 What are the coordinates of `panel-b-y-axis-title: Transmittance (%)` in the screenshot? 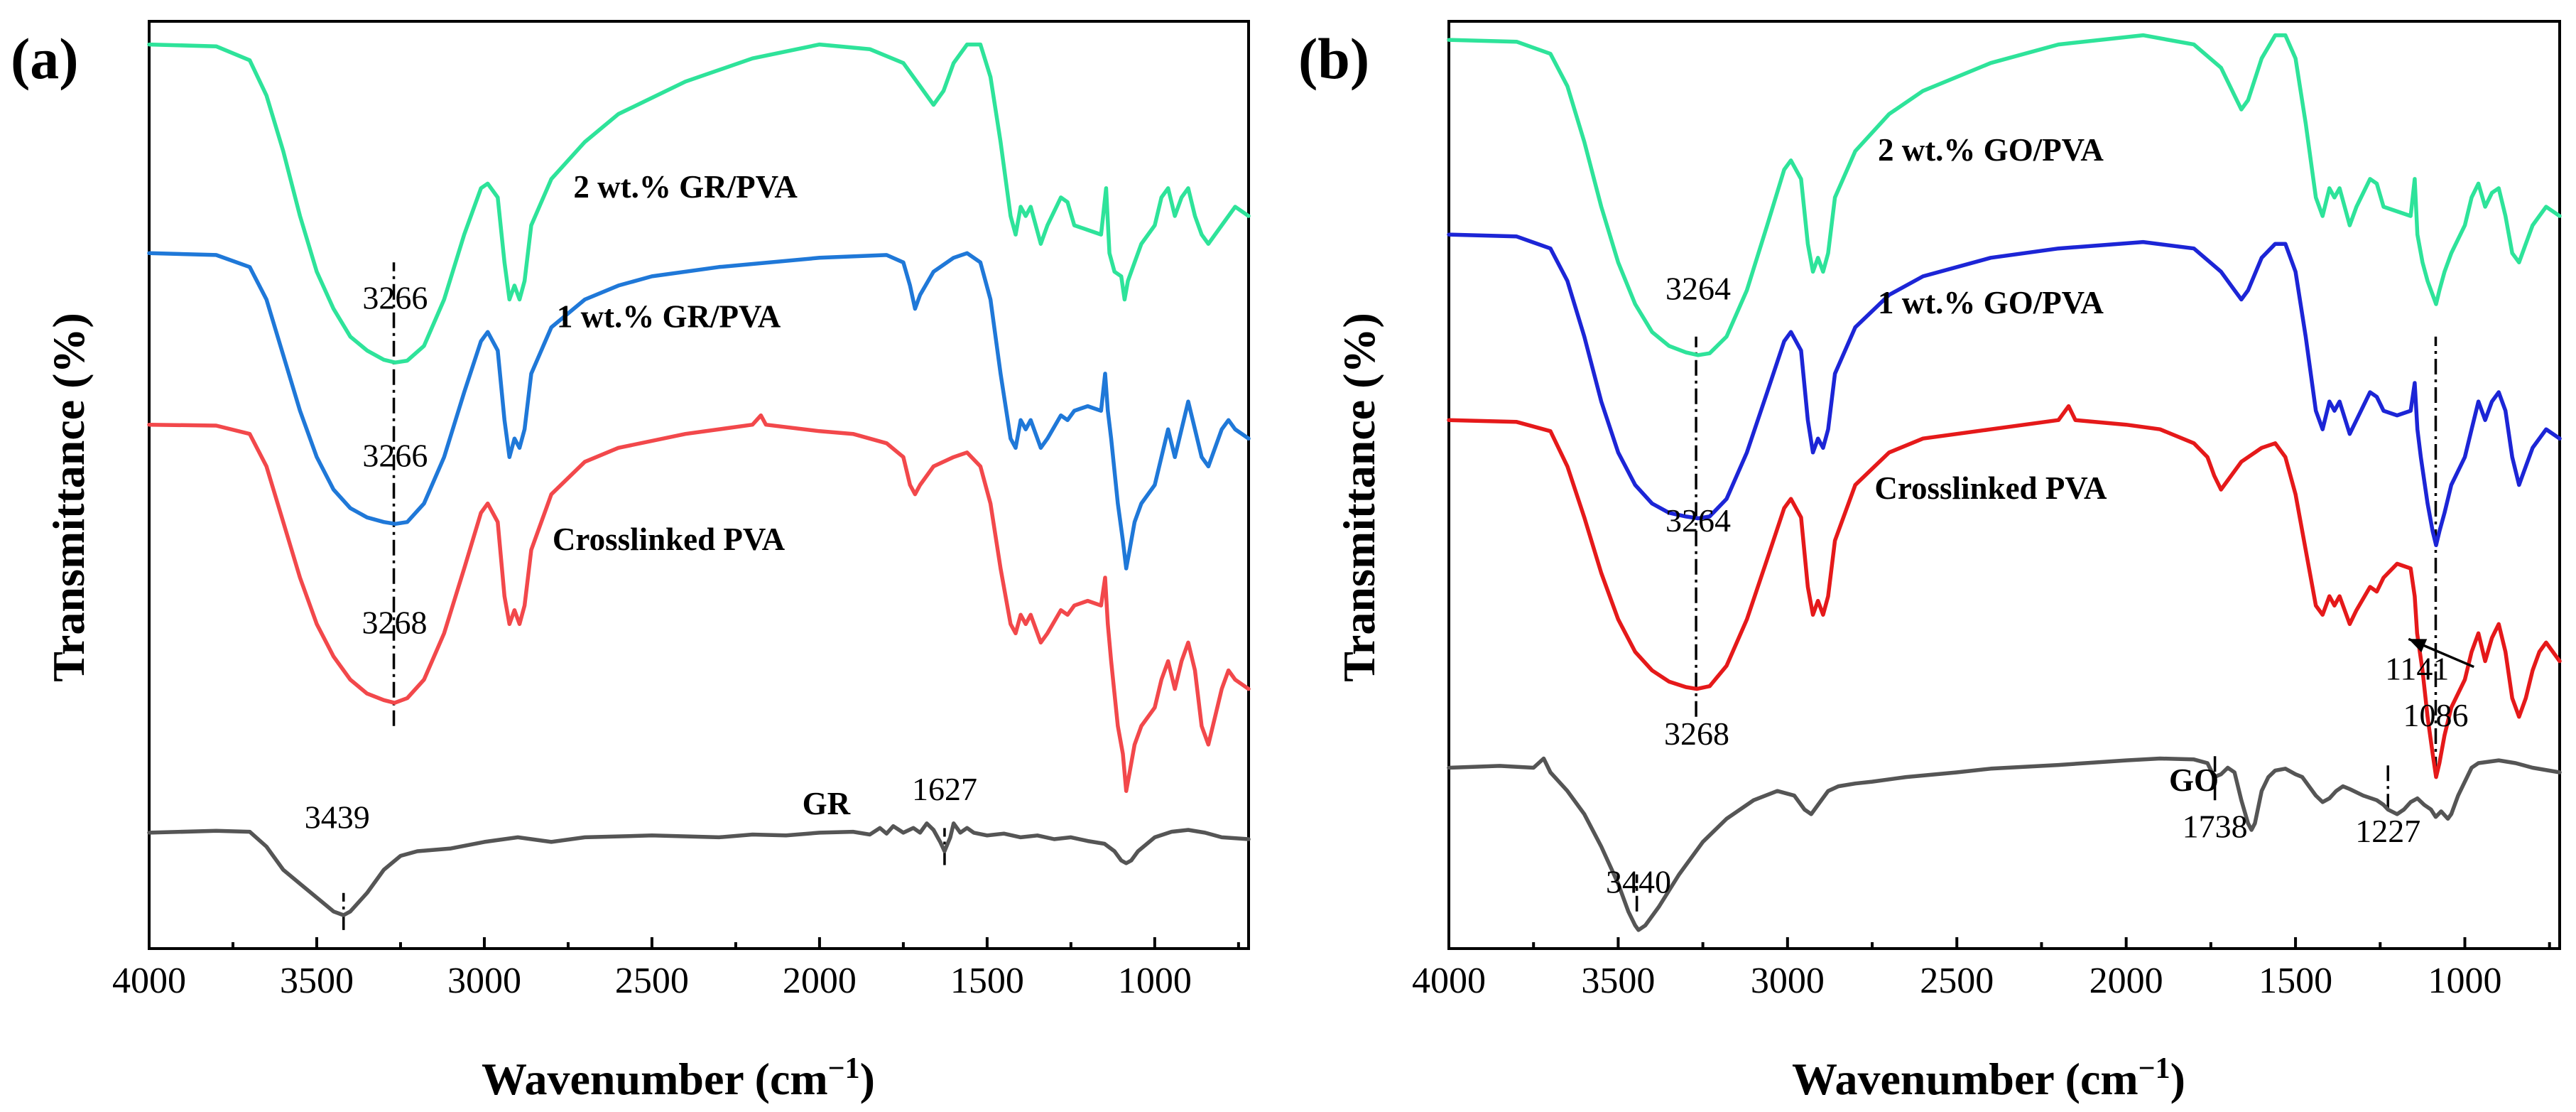 It's located at (1359, 497).